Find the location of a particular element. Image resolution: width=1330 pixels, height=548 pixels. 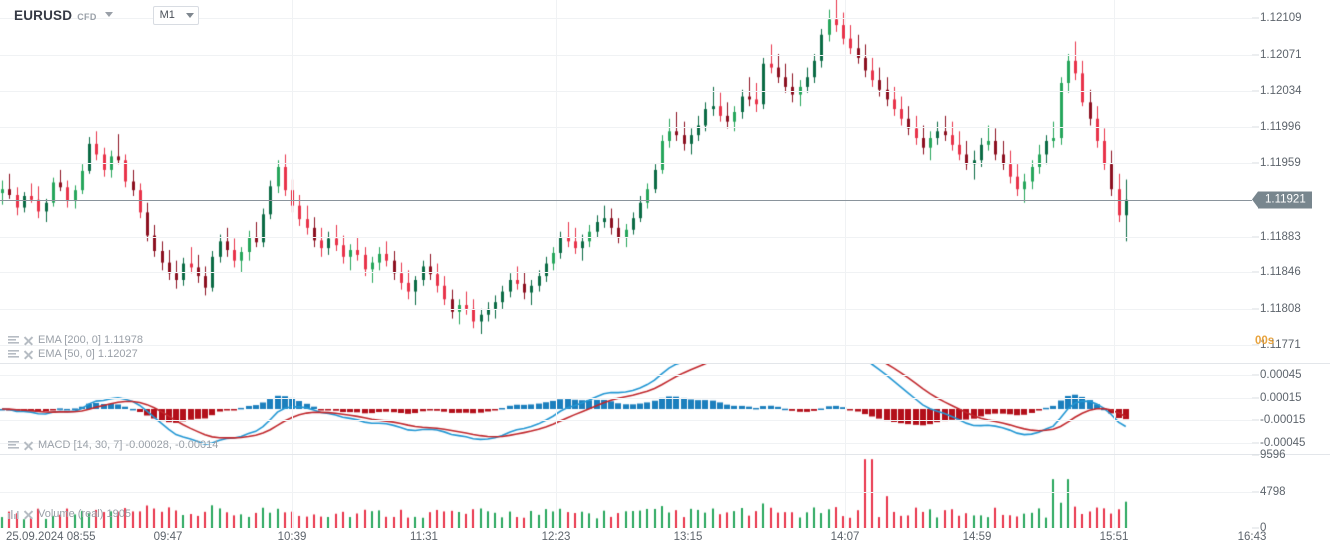

time-axis-tick: 11:31 is located at coordinates (424, 537).